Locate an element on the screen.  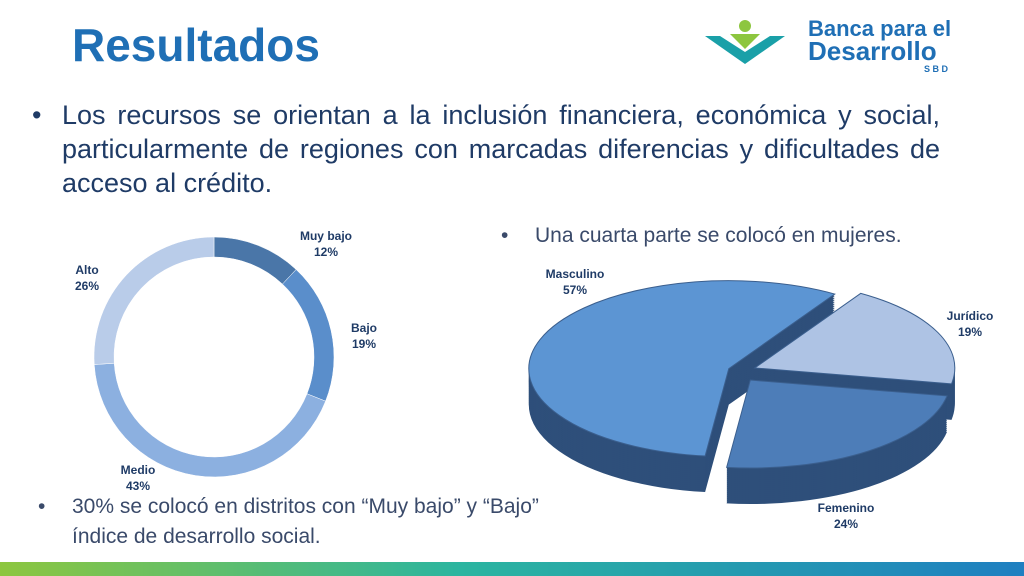
slice-label: Alto is located at coordinates (86, 270).